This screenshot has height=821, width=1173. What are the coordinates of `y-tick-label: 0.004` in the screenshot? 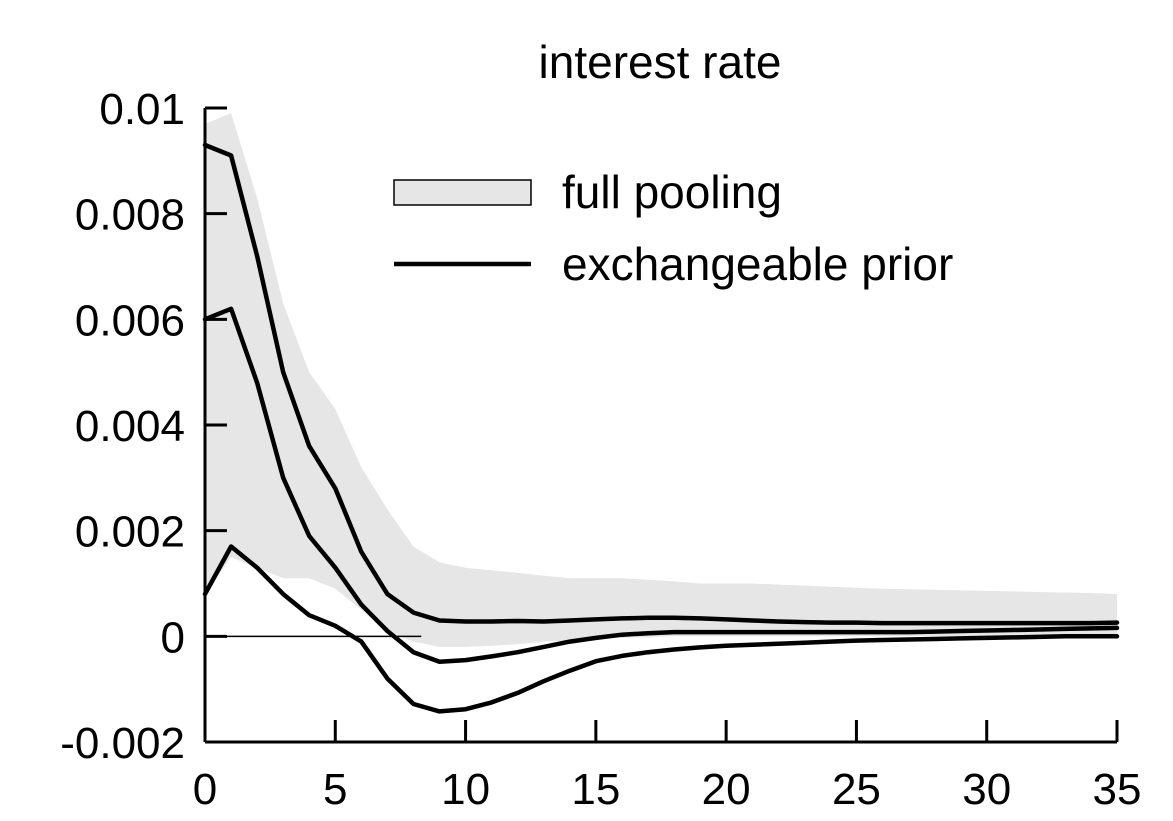 It's located at (130, 426).